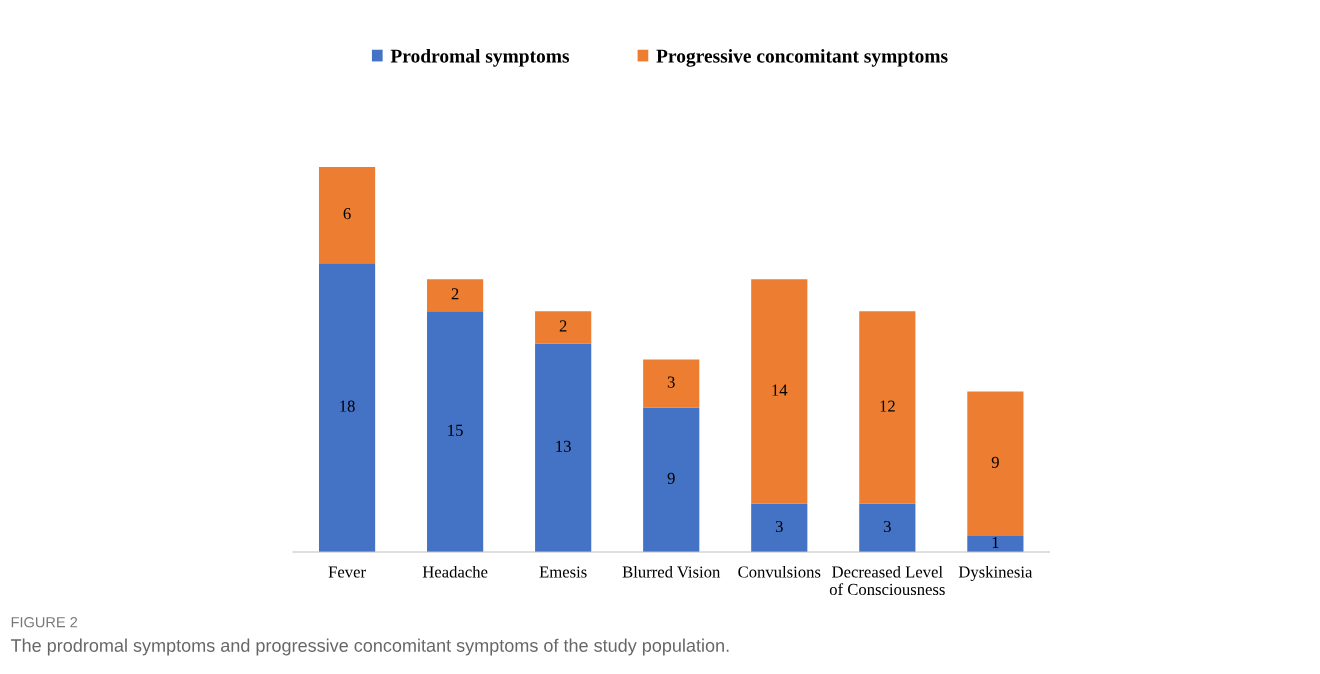 Image resolution: width=1320 pixels, height=674 pixels. I want to click on data-label: 12, so click(887, 406).